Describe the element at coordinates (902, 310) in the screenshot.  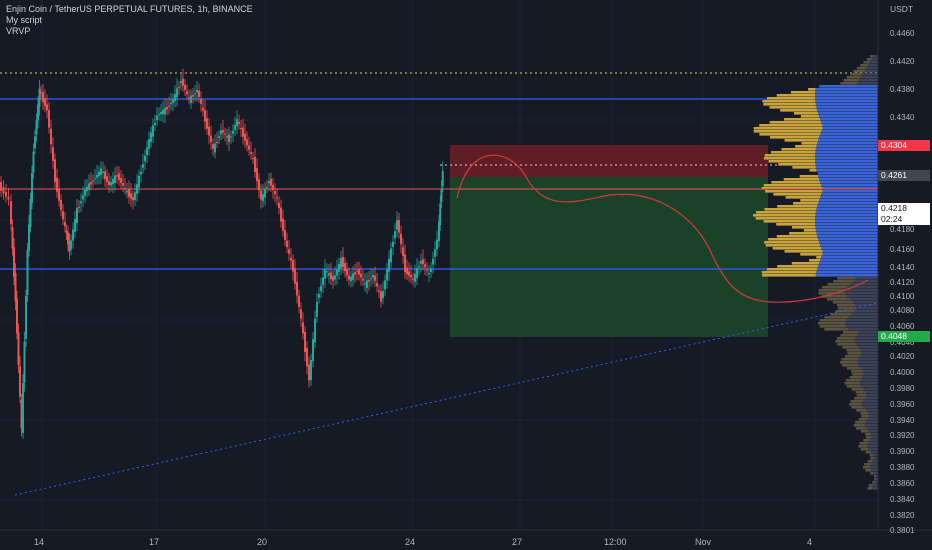
I see `price-tick: 0.4080` at that location.